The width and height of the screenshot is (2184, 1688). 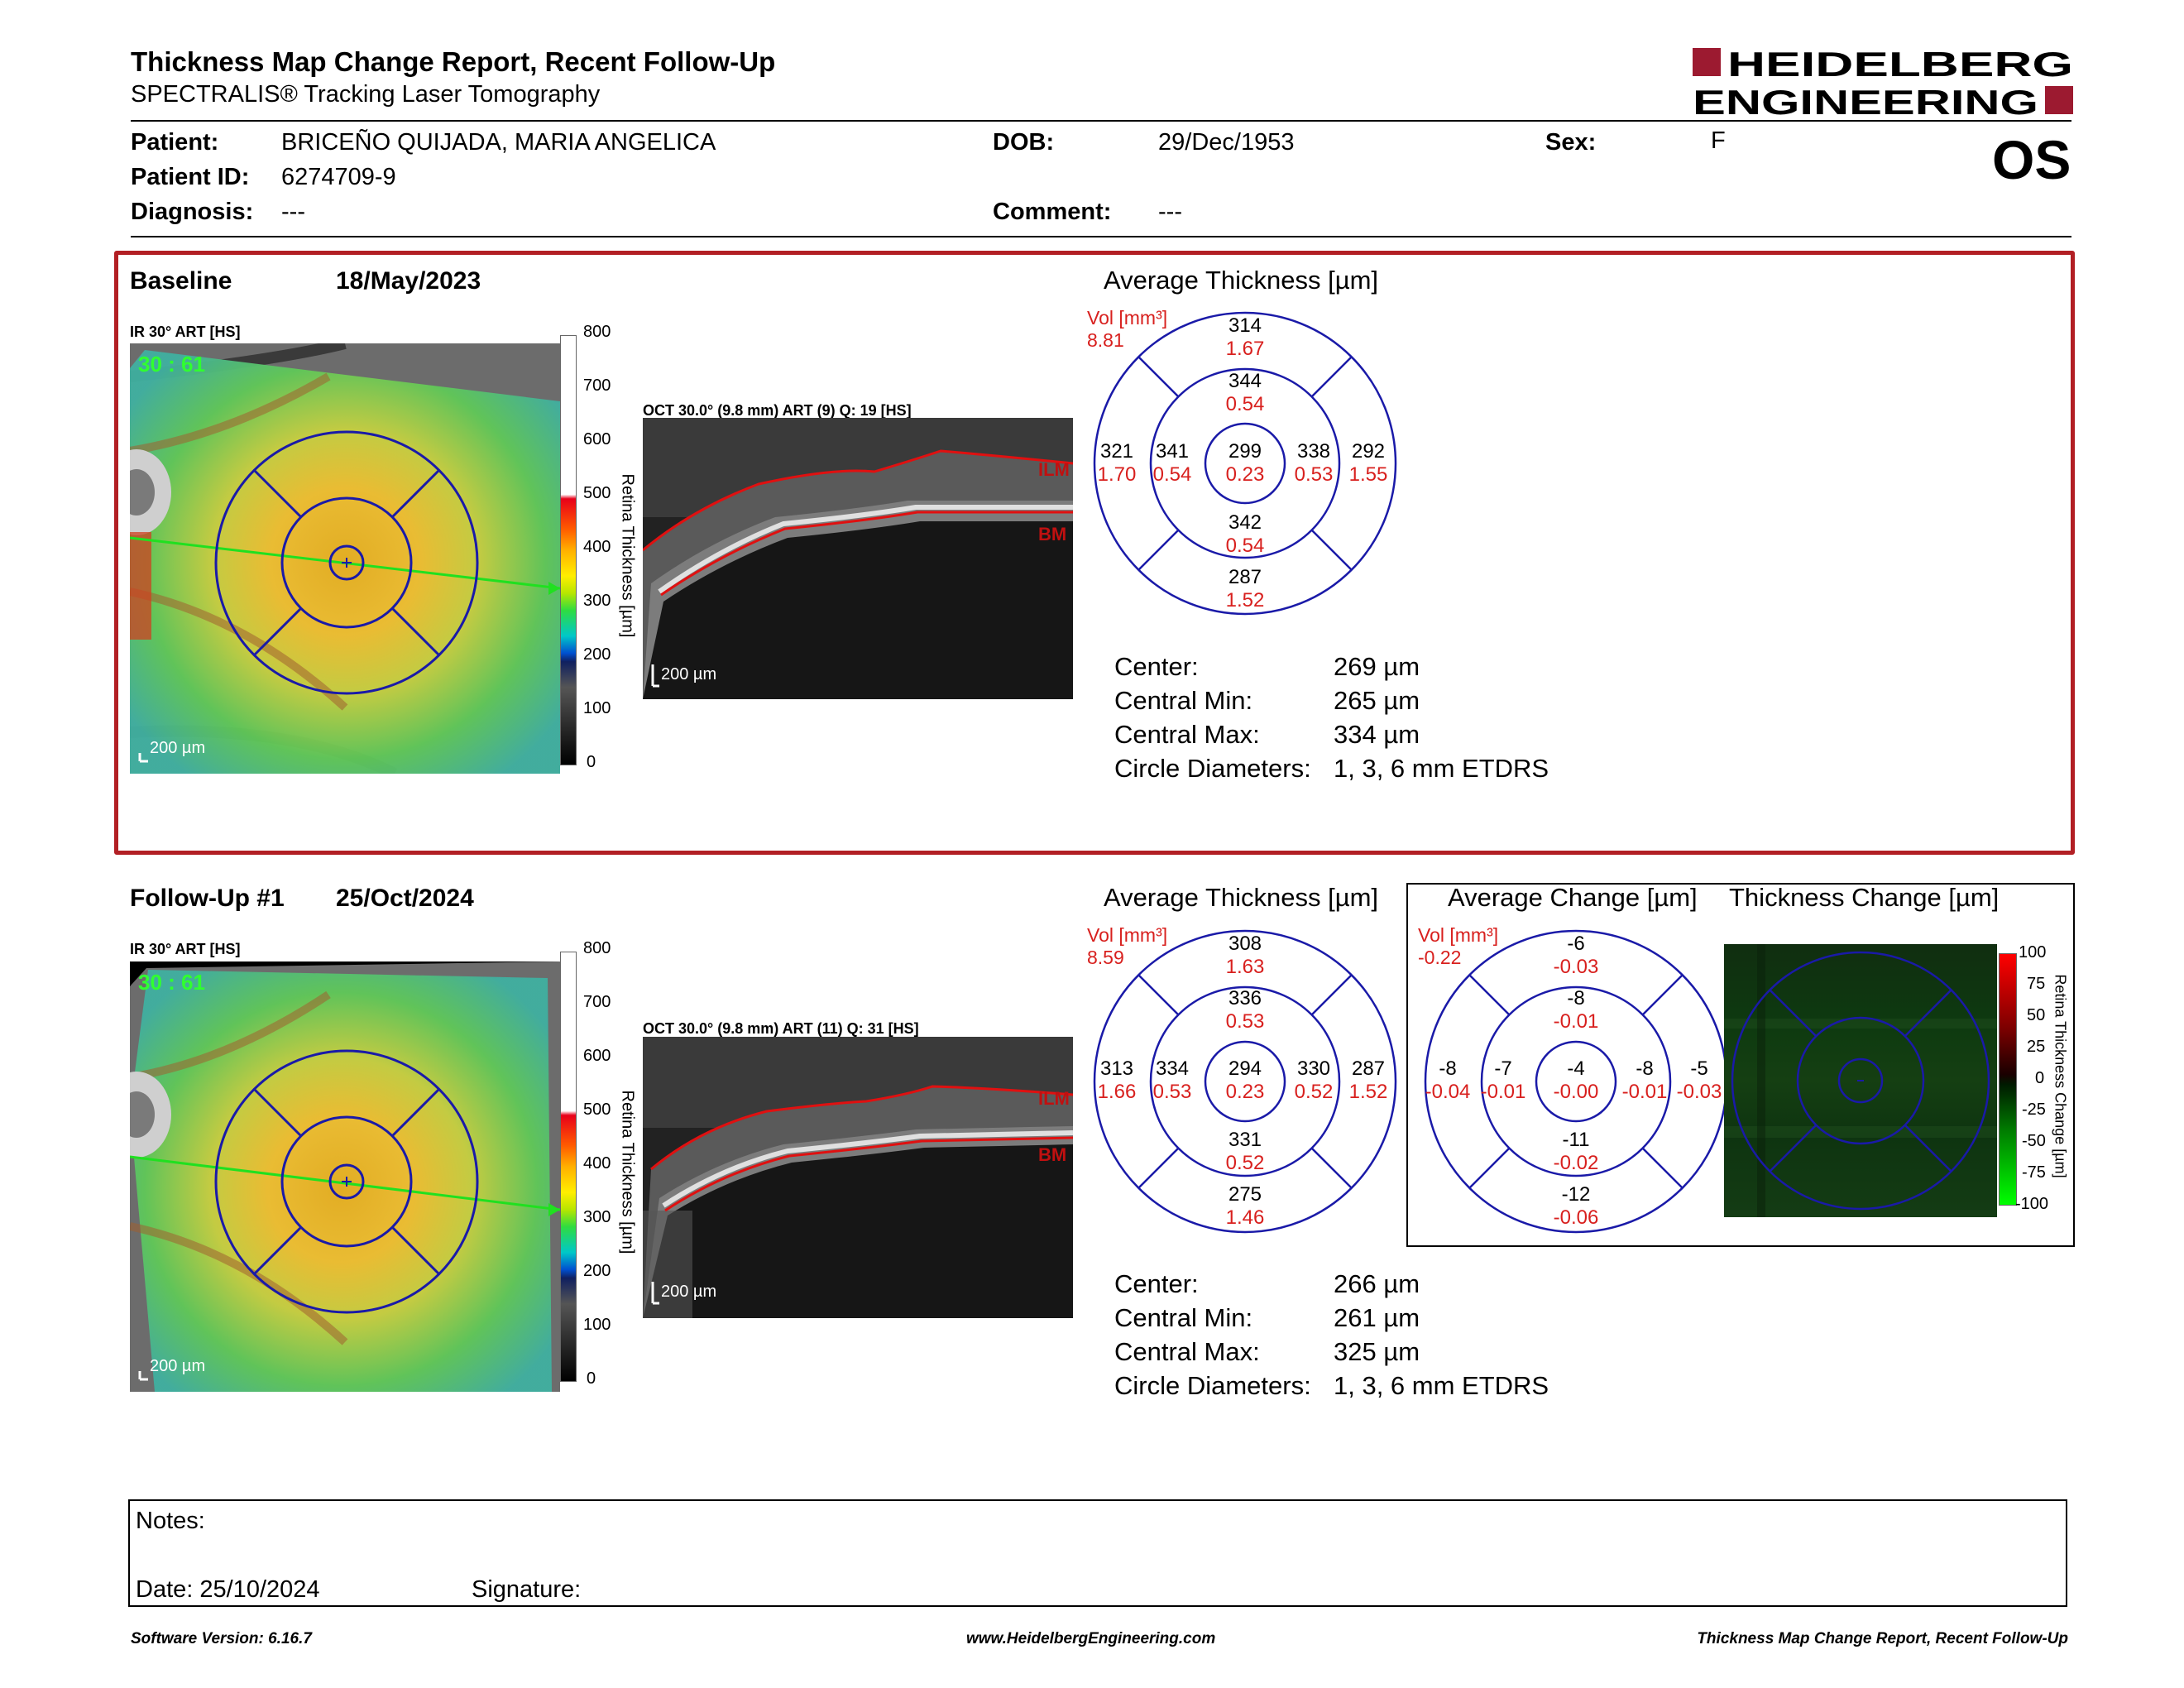 What do you see at coordinates (1245, 546) in the screenshot?
I see `volume-value: 0.54` at bounding box center [1245, 546].